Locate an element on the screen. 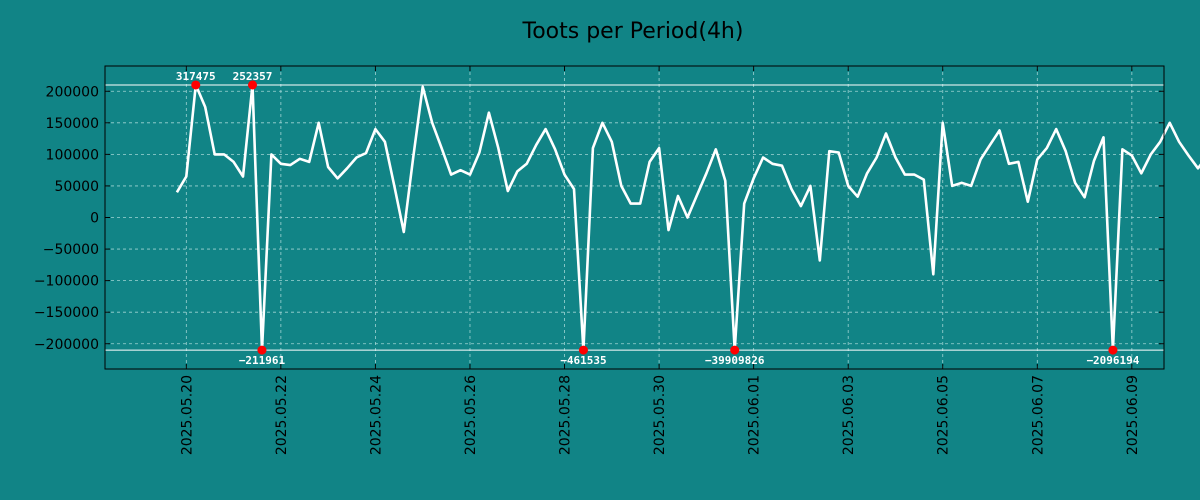  x-tick-label: 2025.06.07 is located at coordinates (1038, 415).